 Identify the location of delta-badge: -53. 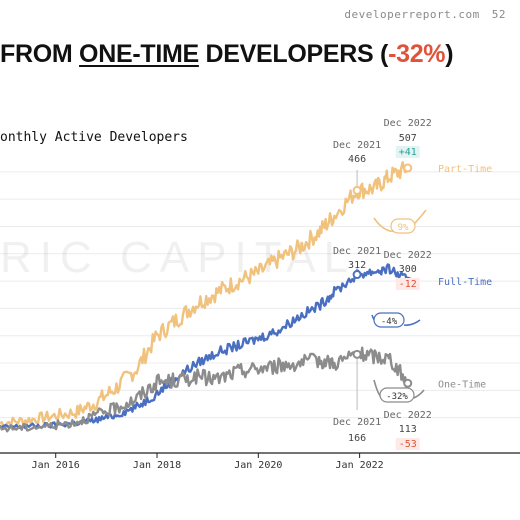
(408, 444).